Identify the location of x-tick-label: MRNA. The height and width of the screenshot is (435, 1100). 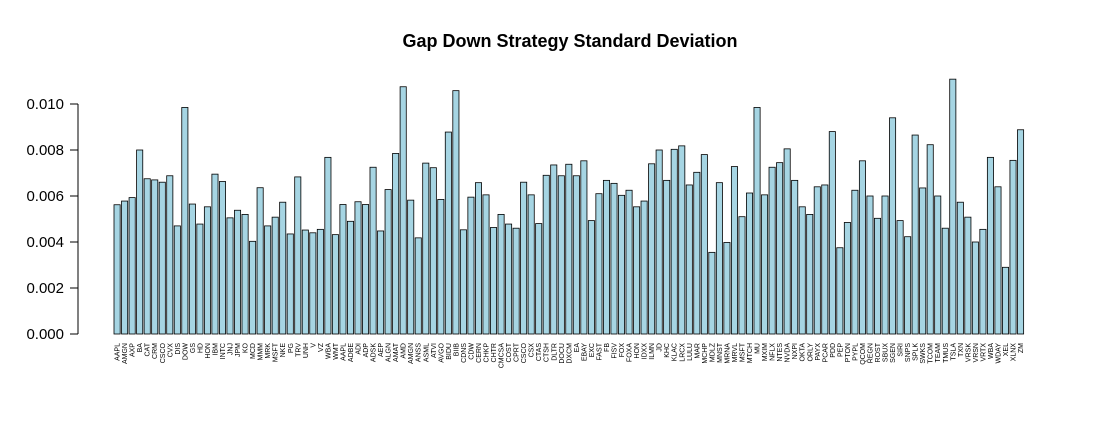
(727, 353).